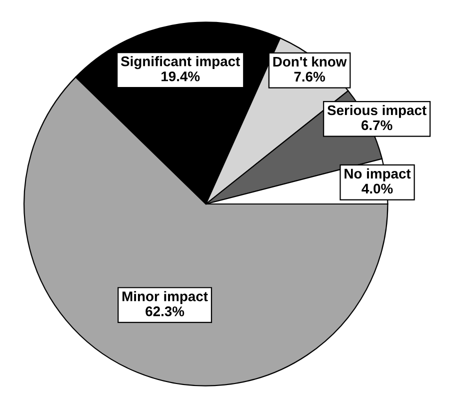 The width and height of the screenshot is (470, 409). What do you see at coordinates (180, 63) in the screenshot?
I see `slice-label: Significant impact` at bounding box center [180, 63].